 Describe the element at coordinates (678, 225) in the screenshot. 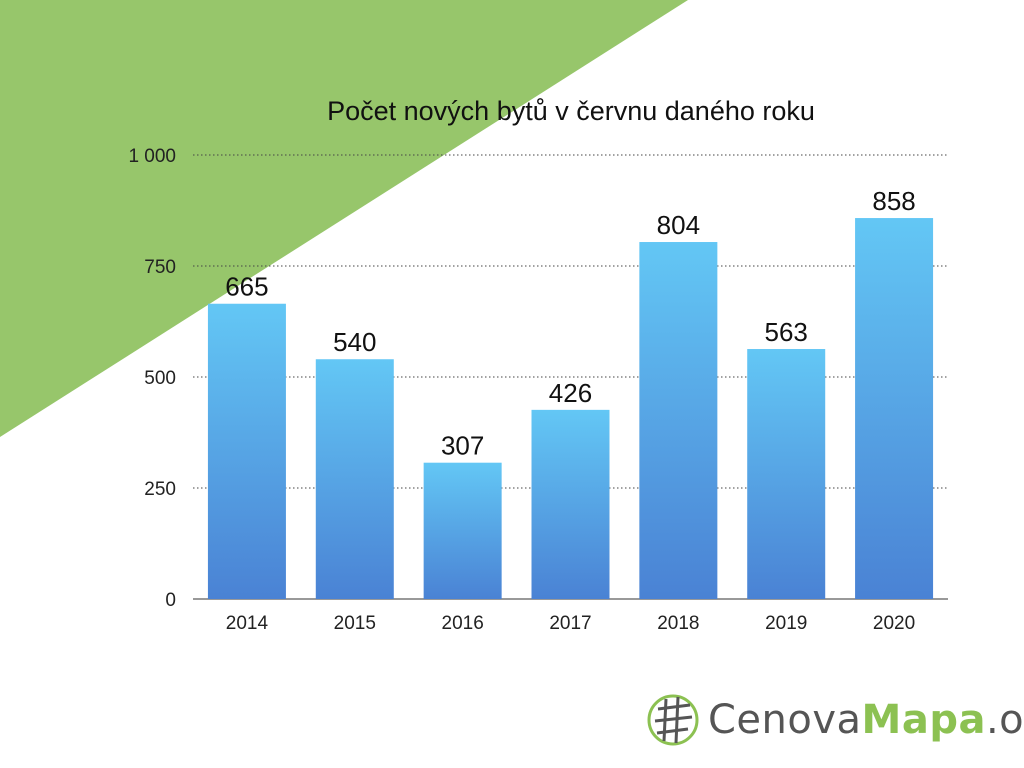

I see `data-label: 804` at that location.